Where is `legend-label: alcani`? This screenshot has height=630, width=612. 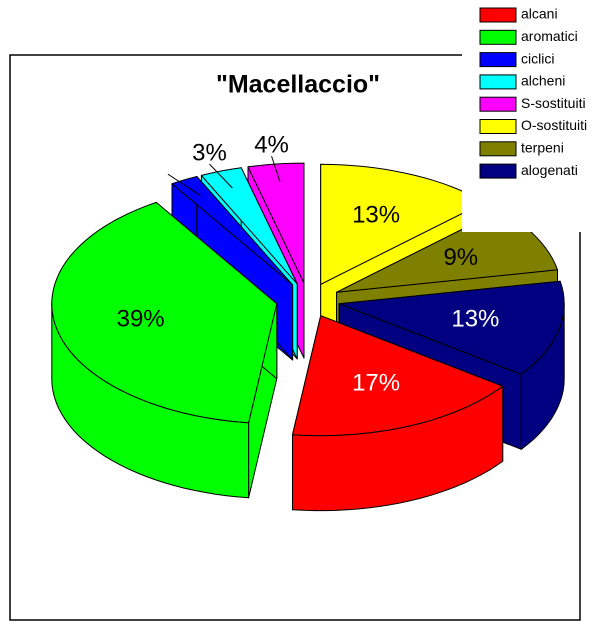 legend-label: alcani is located at coordinates (539, 14).